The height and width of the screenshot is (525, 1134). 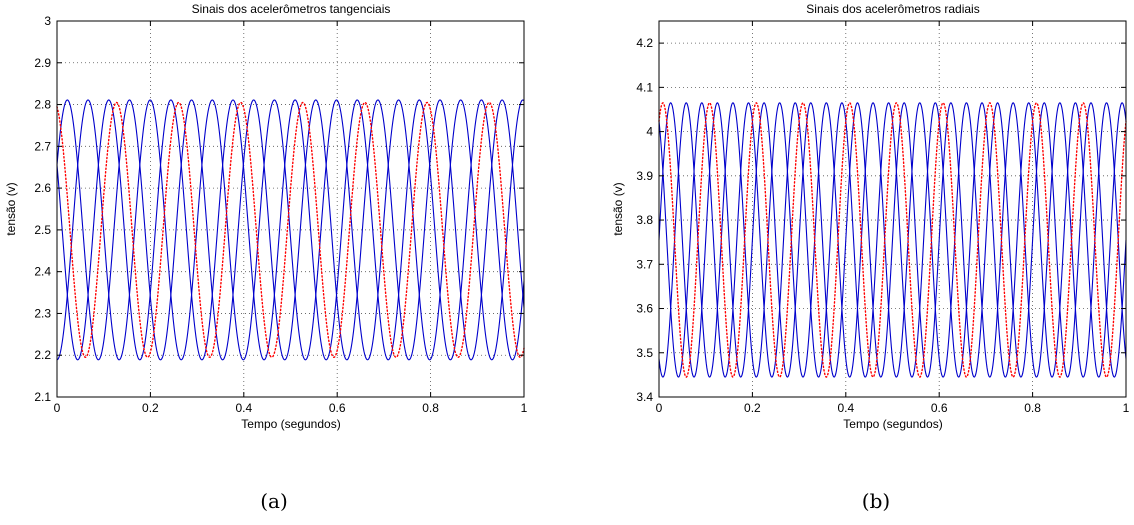 I want to click on y-tick-label-a: 2.5, so click(x=42, y=230).